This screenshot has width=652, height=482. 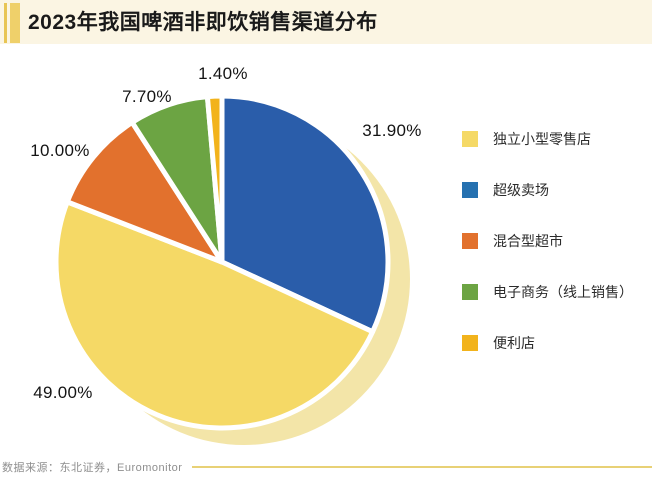 I want to click on page-title: 2023年我国啤酒非即饮销售渠道分布, so click(x=203, y=22).